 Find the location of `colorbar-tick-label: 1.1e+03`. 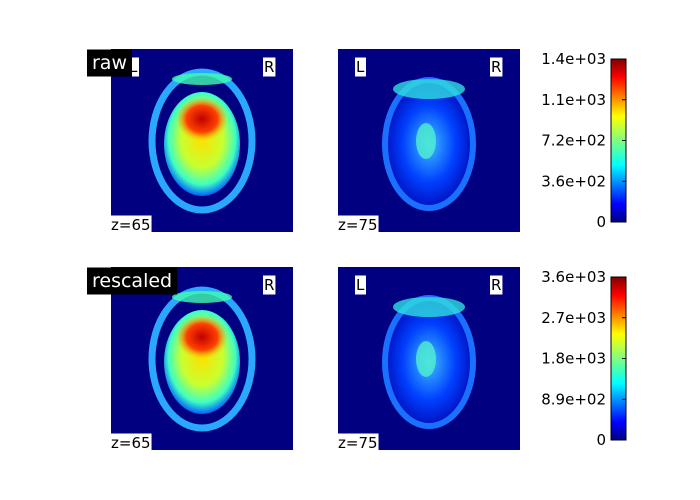

colorbar-tick-label: 1.1e+03 is located at coordinates (573, 100).